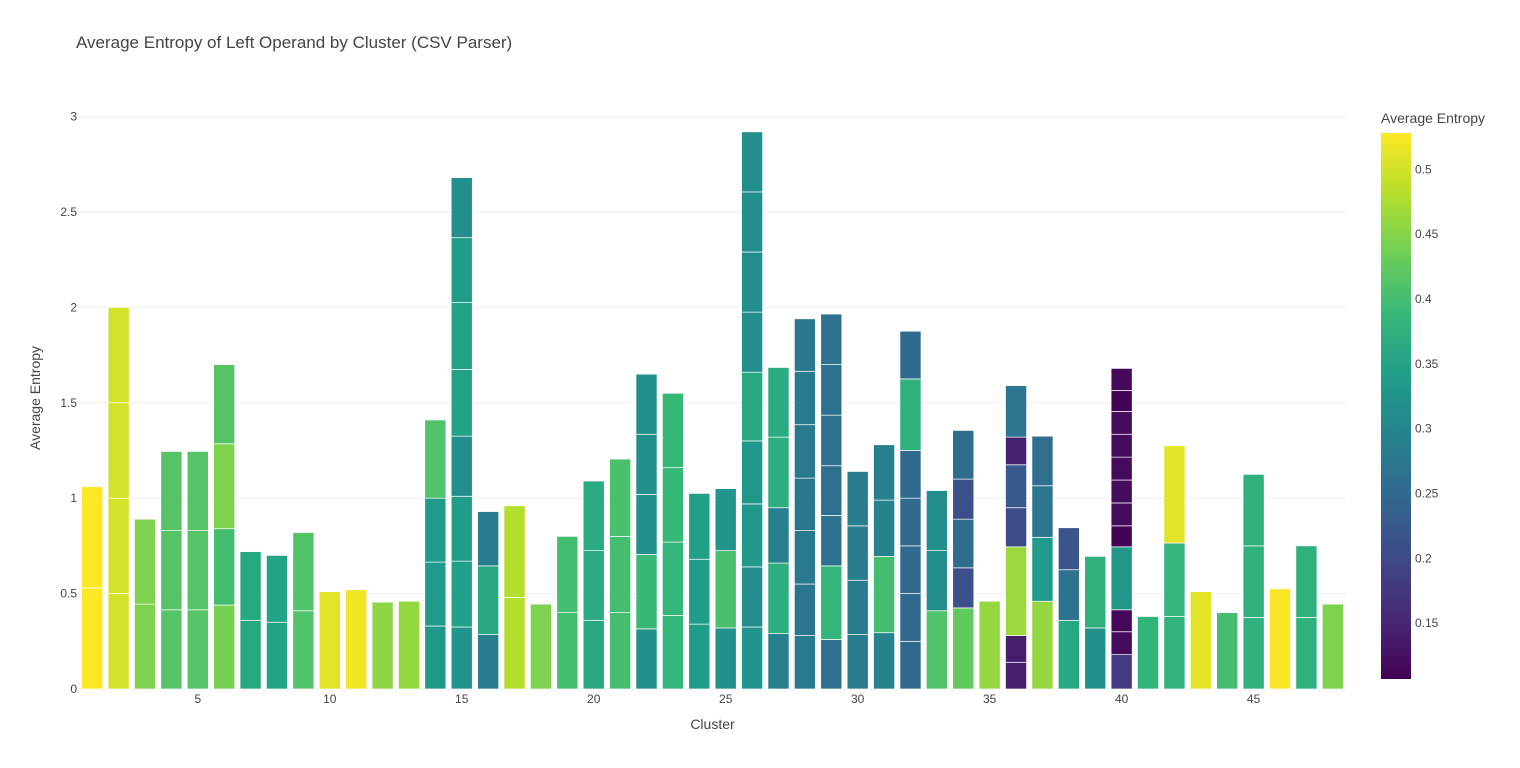 This screenshot has height=768, width=1520. I want to click on colorbar-tick-label: 0.4, so click(1423, 299).